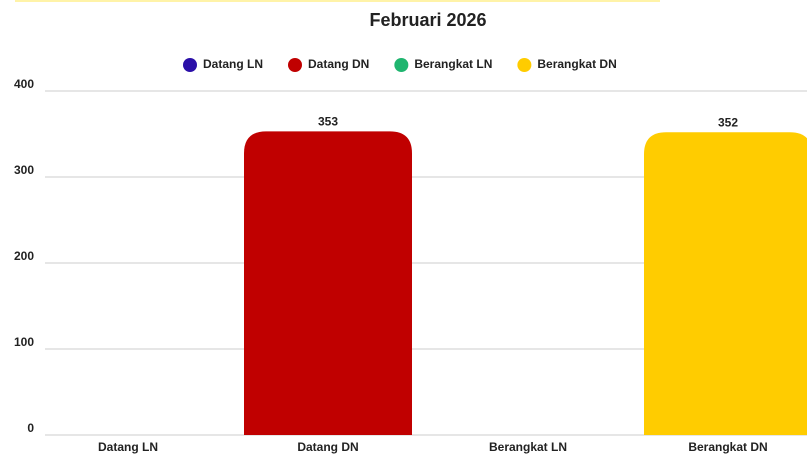 The height and width of the screenshot is (455, 807). What do you see at coordinates (233, 64) in the screenshot?
I see `legend-label: Datang LN` at bounding box center [233, 64].